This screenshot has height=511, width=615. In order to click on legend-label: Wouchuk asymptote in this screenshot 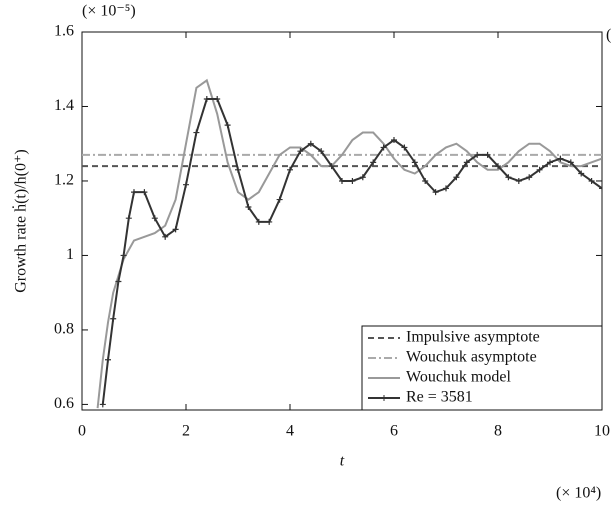, I will do `click(471, 357)`.